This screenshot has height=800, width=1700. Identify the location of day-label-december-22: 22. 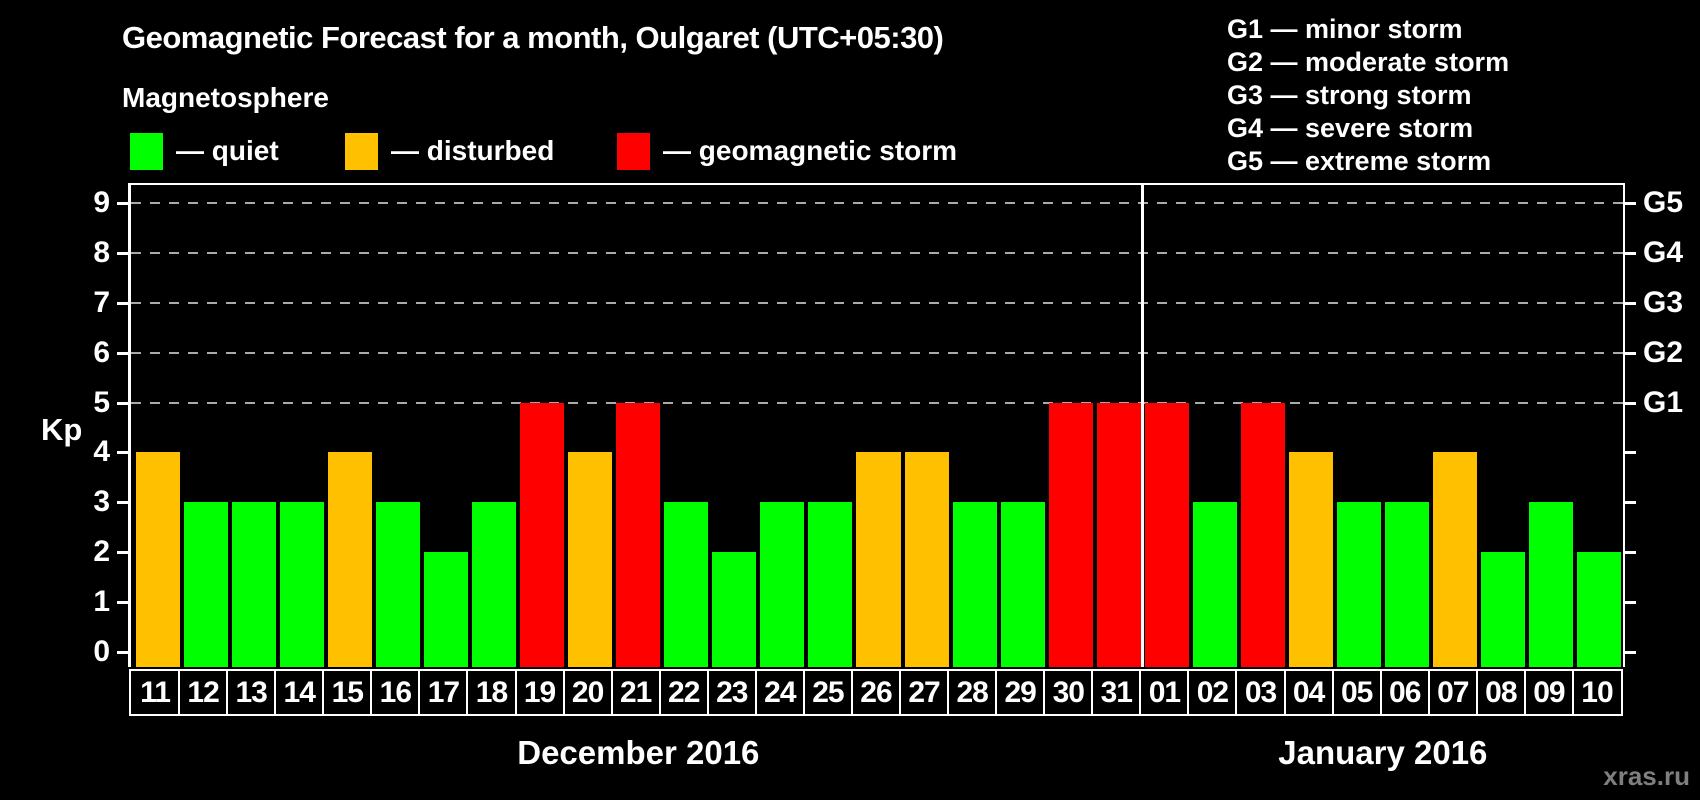
(684, 692).